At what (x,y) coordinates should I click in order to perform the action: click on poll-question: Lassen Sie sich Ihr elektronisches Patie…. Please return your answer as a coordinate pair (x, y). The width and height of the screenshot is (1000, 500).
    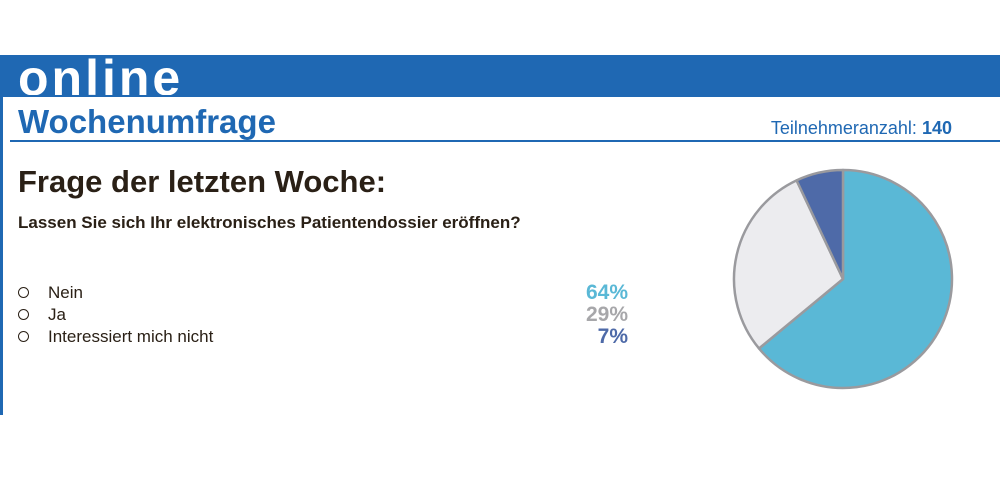
    Looking at the image, I should click on (269, 222).